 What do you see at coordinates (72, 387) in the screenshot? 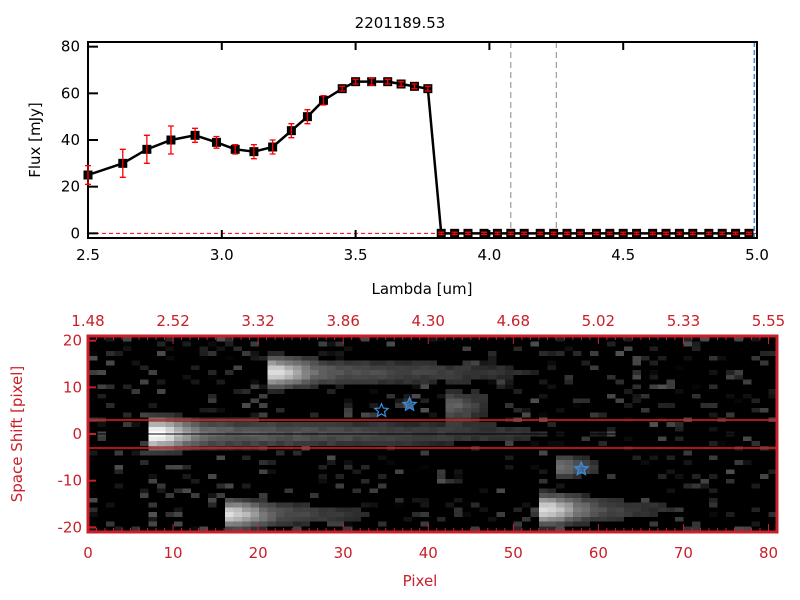
I see `y-tick-label: 10` at bounding box center [72, 387].